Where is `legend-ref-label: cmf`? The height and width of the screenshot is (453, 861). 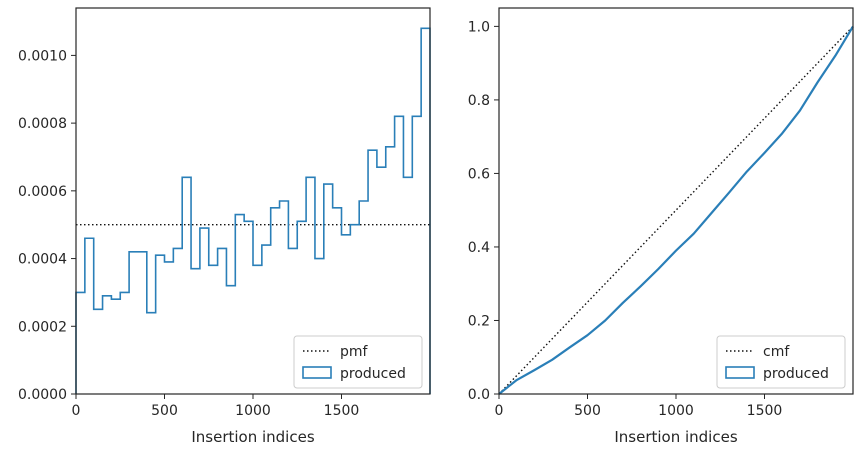
legend-ref-label: cmf is located at coordinates (776, 352).